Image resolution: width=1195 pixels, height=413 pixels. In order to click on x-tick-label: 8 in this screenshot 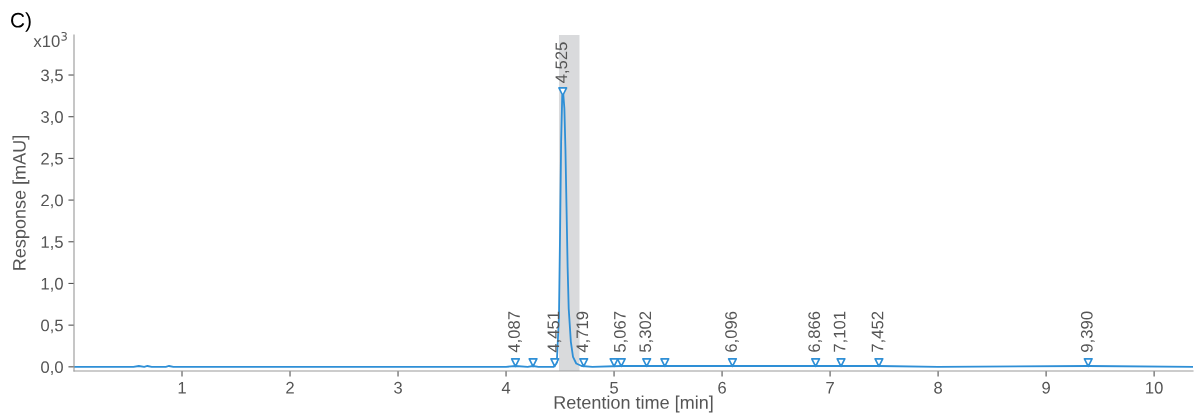, I will do `click(938, 387)`.